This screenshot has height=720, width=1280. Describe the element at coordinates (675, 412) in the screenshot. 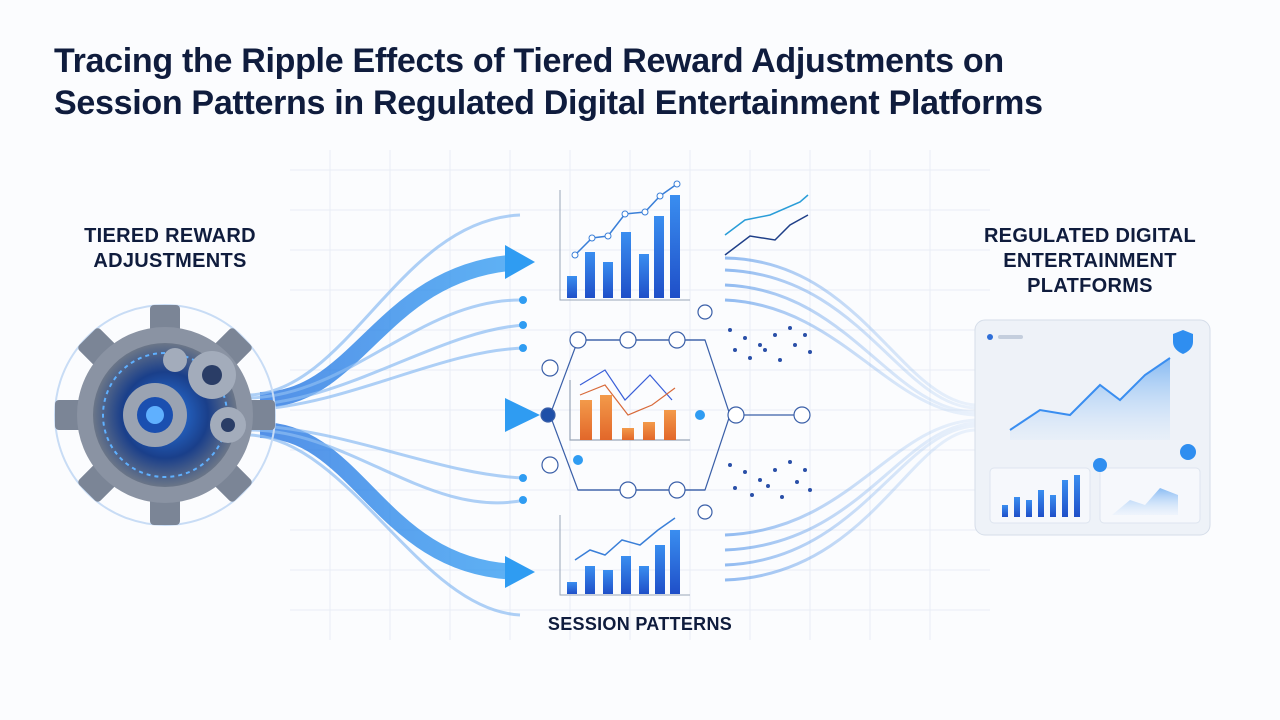

I see `center-network` at that location.